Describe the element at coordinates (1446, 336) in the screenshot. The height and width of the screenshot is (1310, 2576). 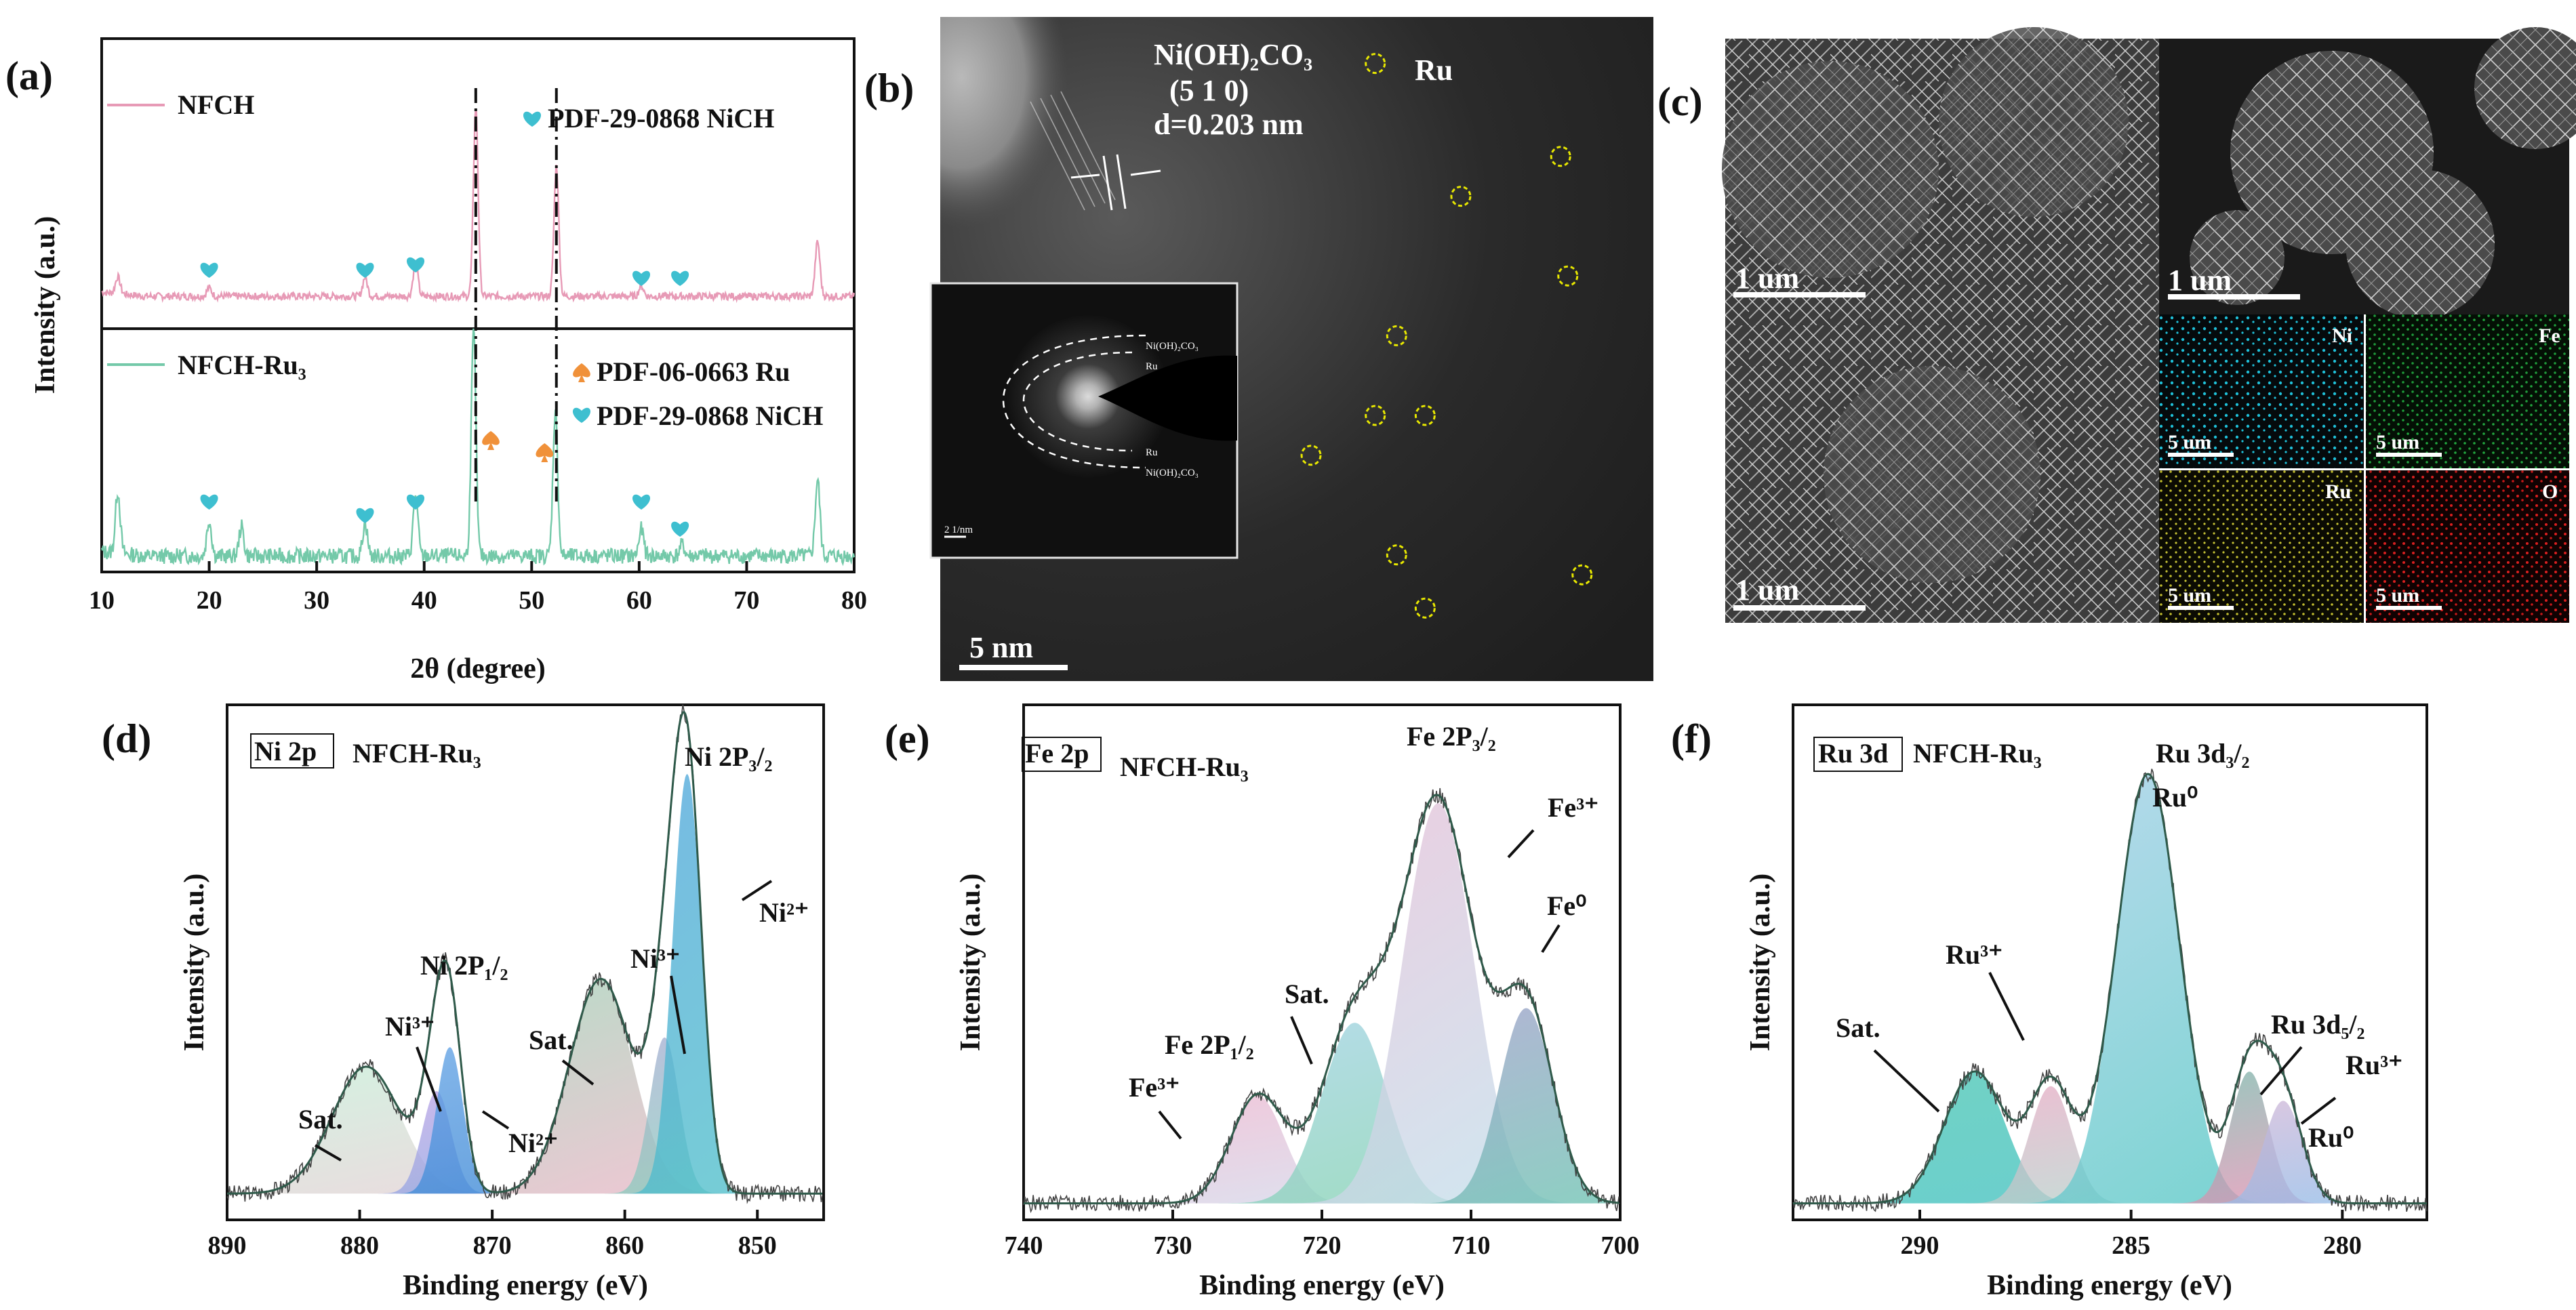
I see `ru-markers` at that location.